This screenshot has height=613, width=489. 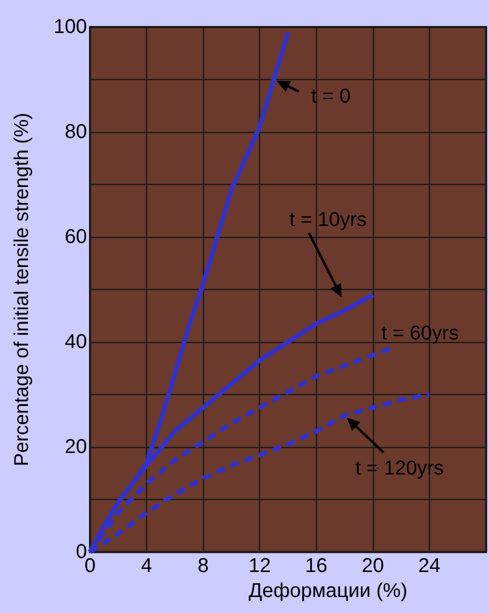 I want to click on x-tick-label: 4, so click(x=146, y=566).